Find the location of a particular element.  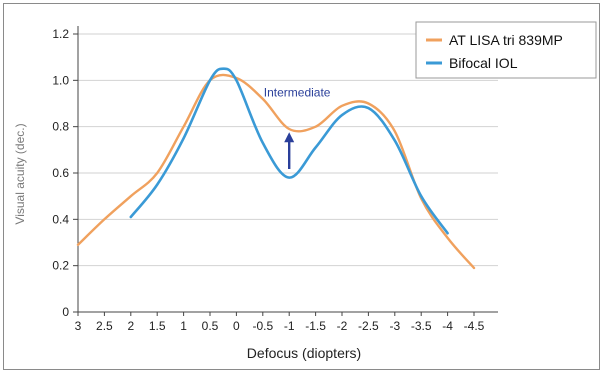

x-tick-label: 1 is located at coordinates (183, 326).